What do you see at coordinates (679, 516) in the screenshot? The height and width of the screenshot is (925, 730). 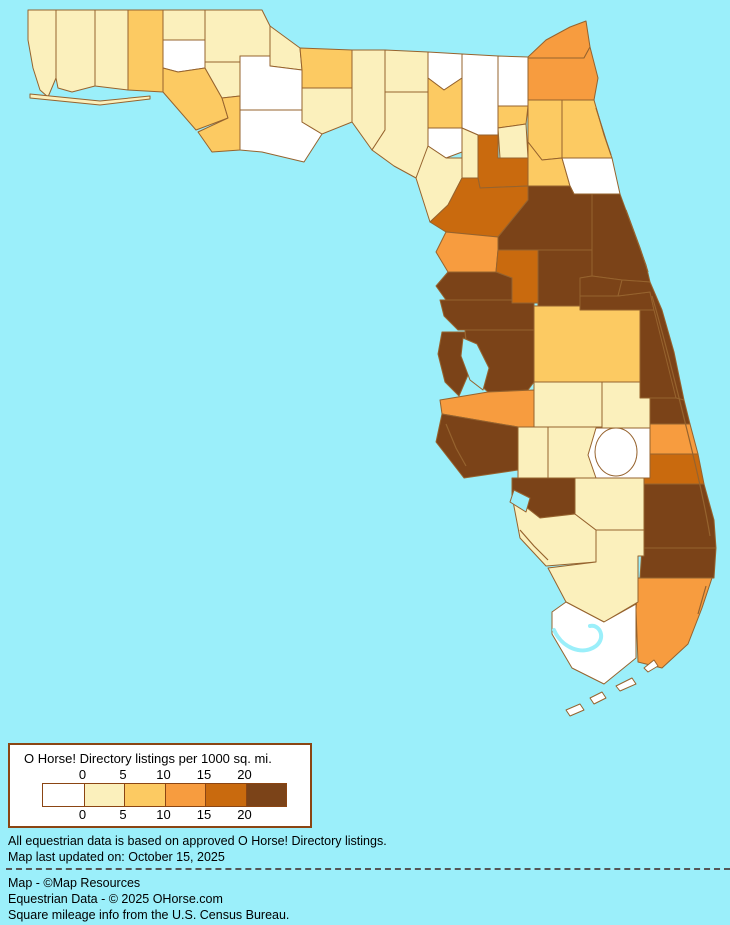 I see `county-palm-beach` at bounding box center [679, 516].